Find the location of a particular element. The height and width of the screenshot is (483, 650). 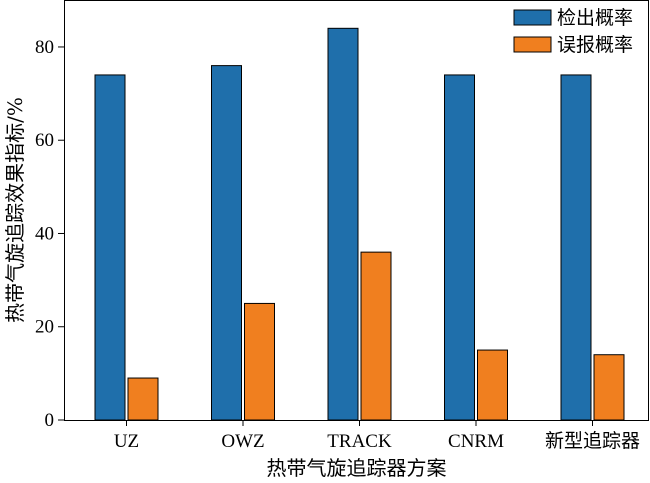

y-tick-label: 0 is located at coordinates (50, 420).